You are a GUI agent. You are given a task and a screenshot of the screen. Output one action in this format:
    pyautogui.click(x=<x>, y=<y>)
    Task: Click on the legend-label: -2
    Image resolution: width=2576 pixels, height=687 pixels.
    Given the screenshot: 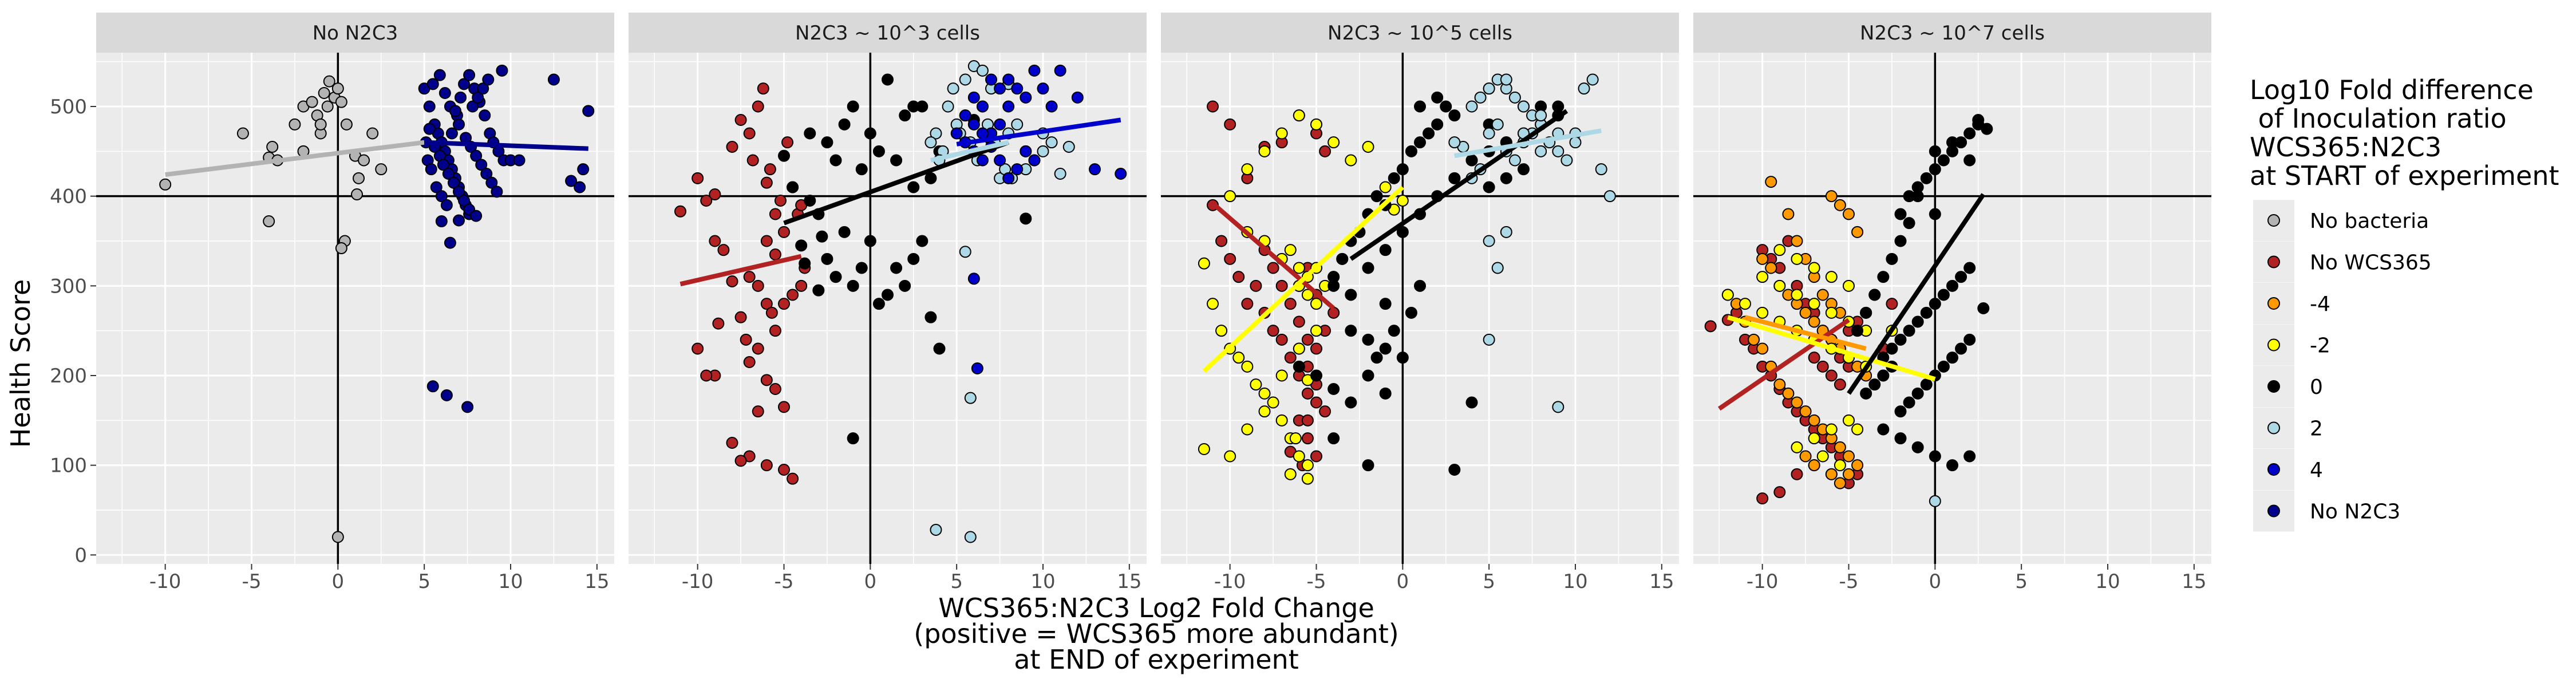 What is the action you would take?
    pyautogui.click(x=2320, y=346)
    